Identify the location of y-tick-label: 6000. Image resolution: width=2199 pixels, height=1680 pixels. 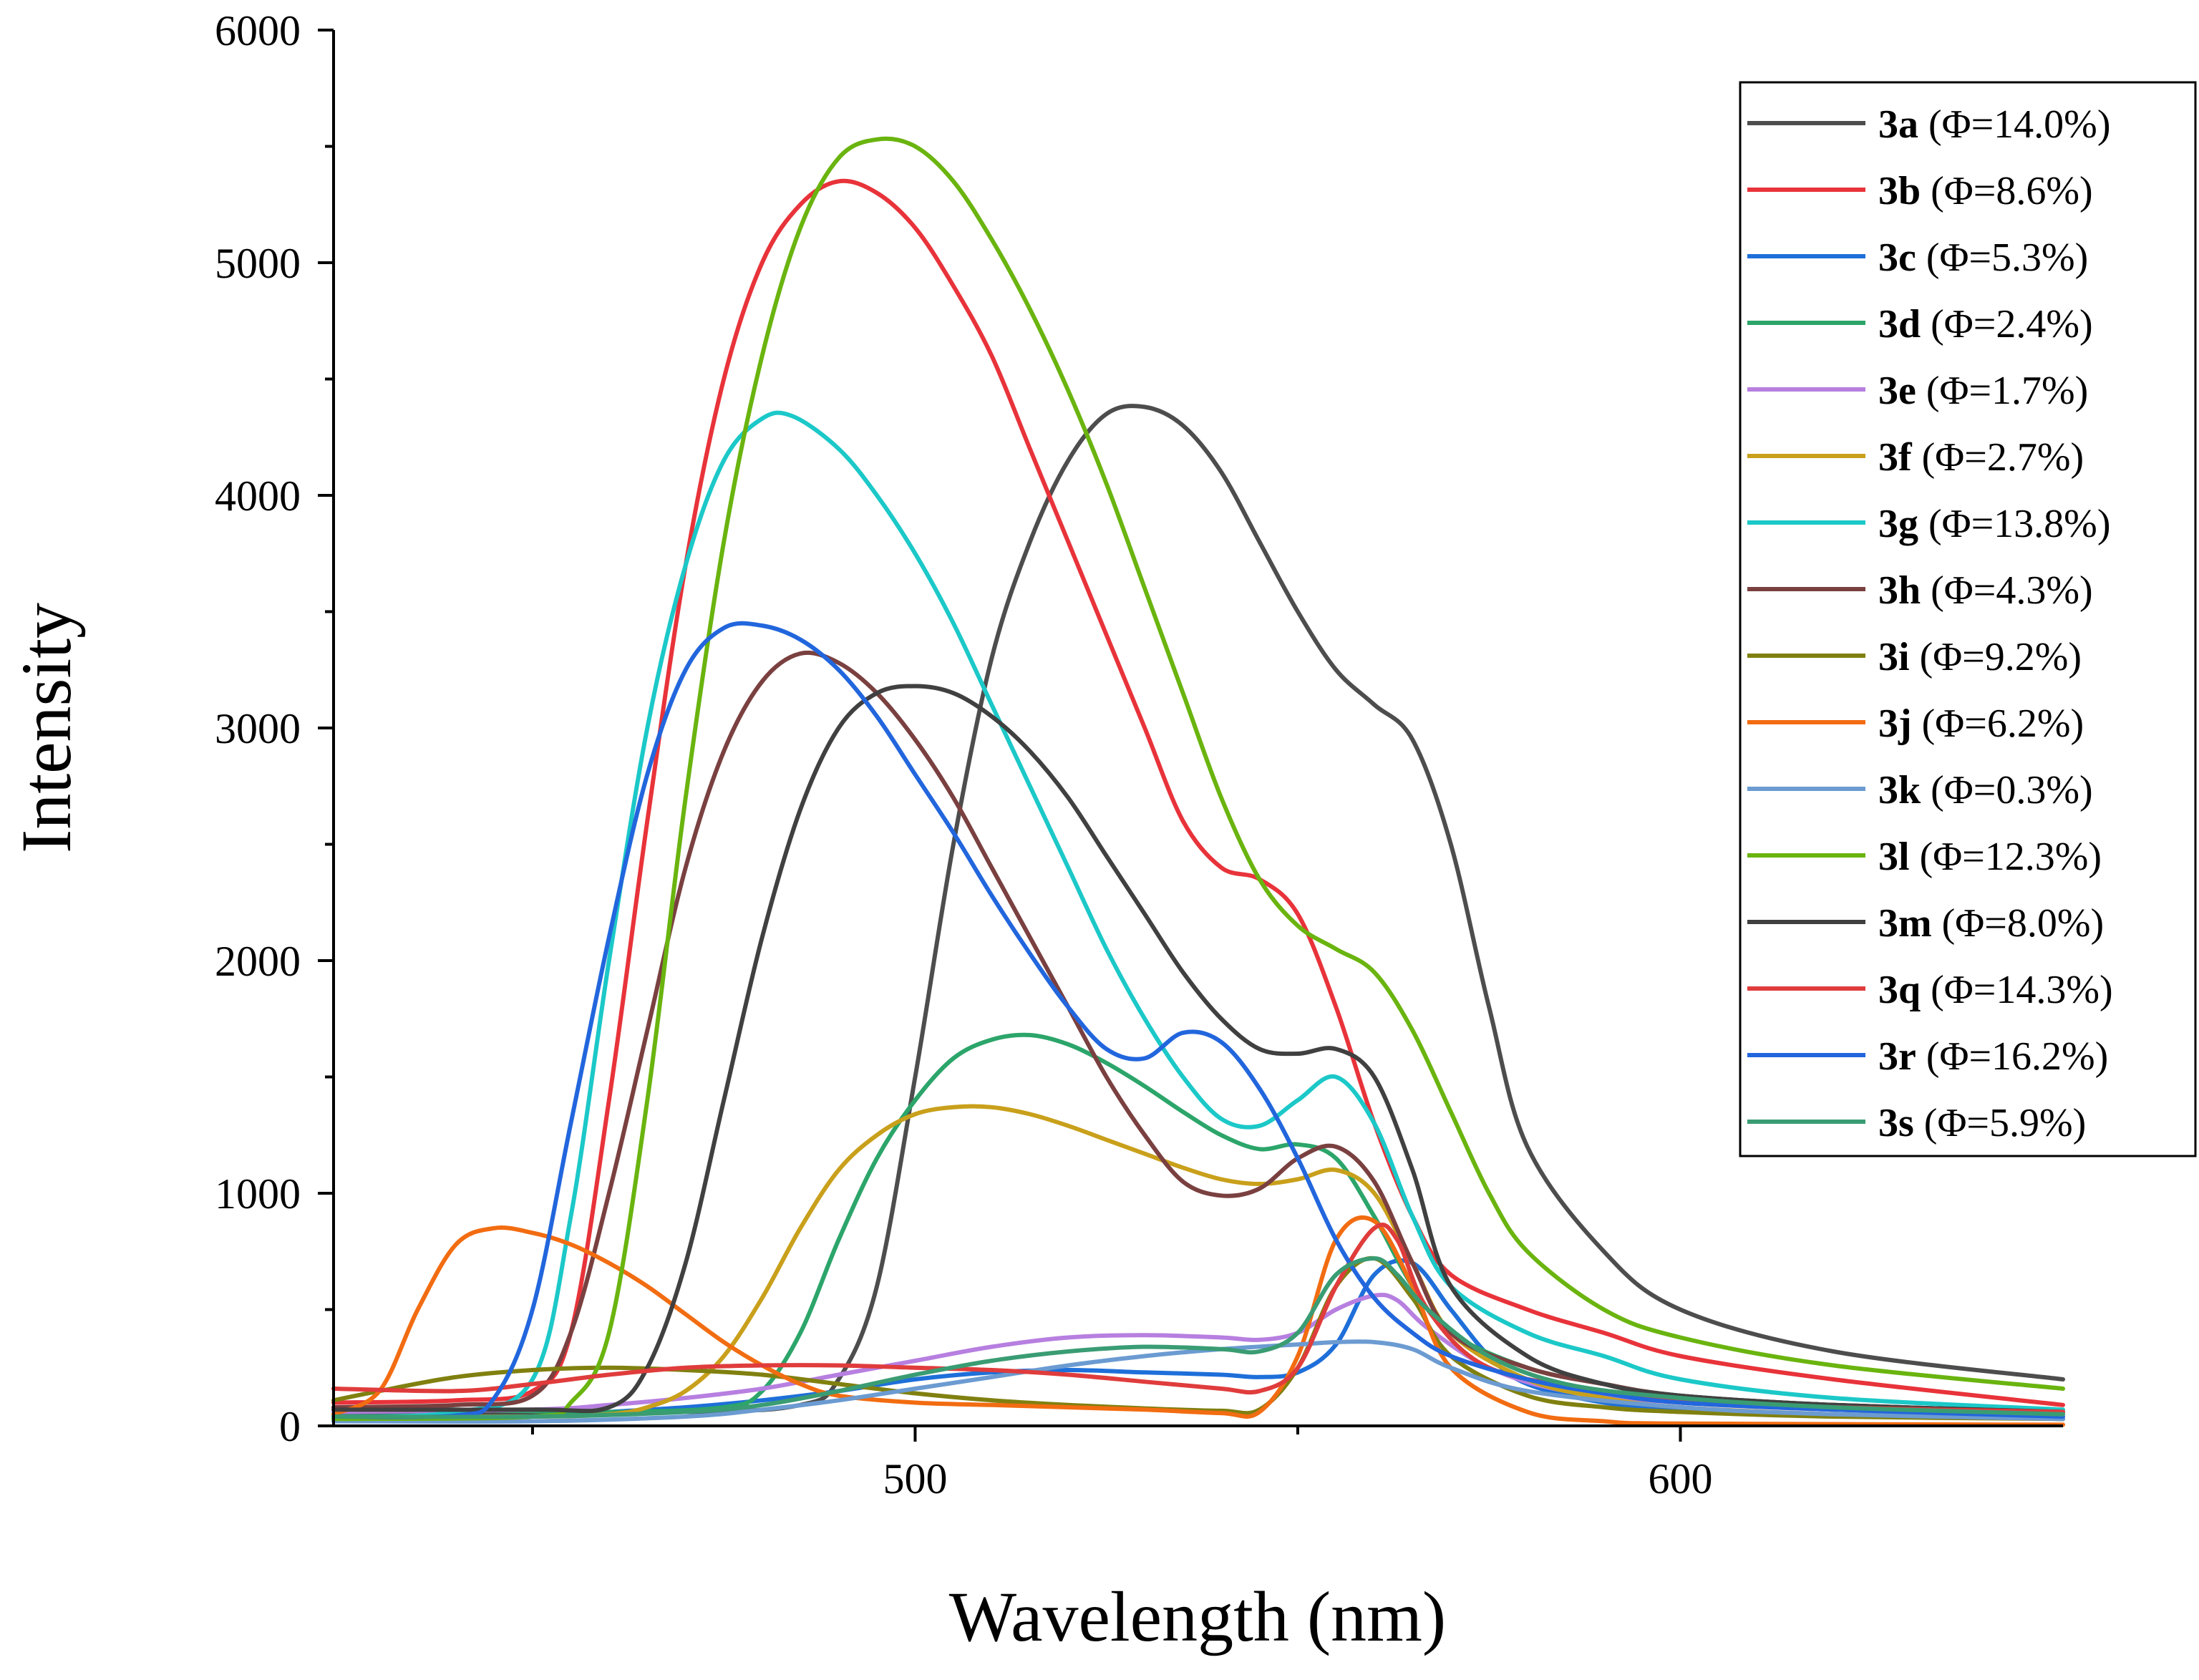
(258, 30).